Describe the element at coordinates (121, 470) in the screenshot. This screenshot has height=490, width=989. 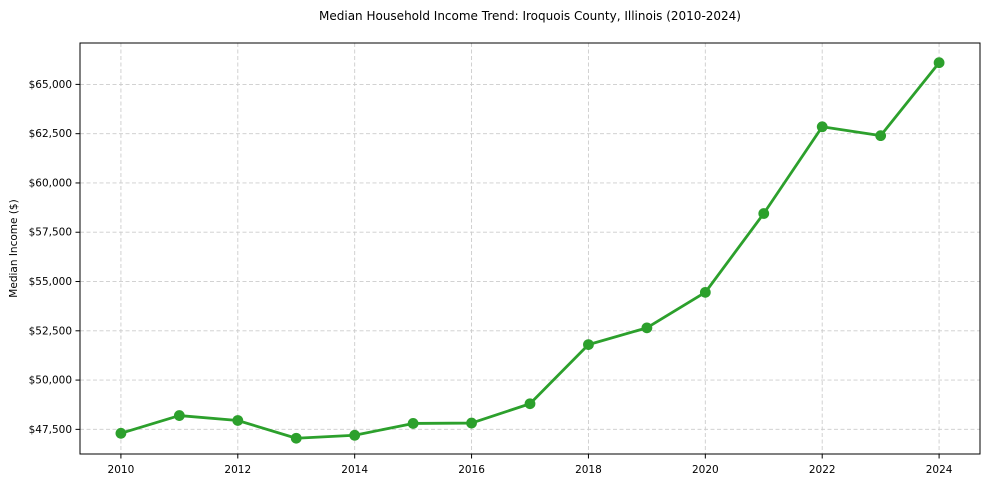
I see `x-tick-label: 2010` at that location.